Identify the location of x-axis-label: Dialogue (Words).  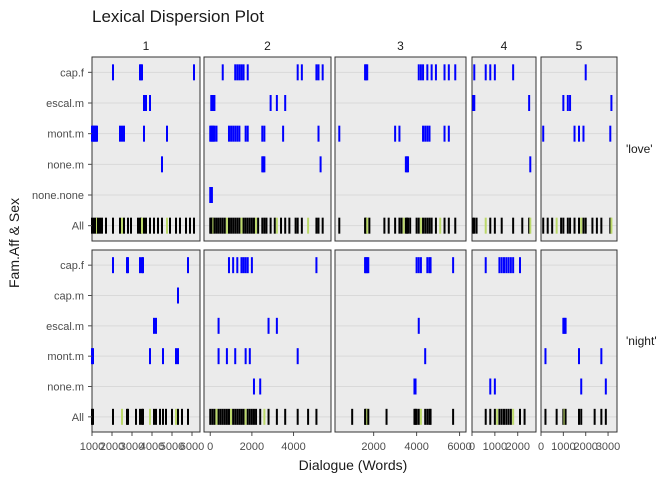
(353, 465).